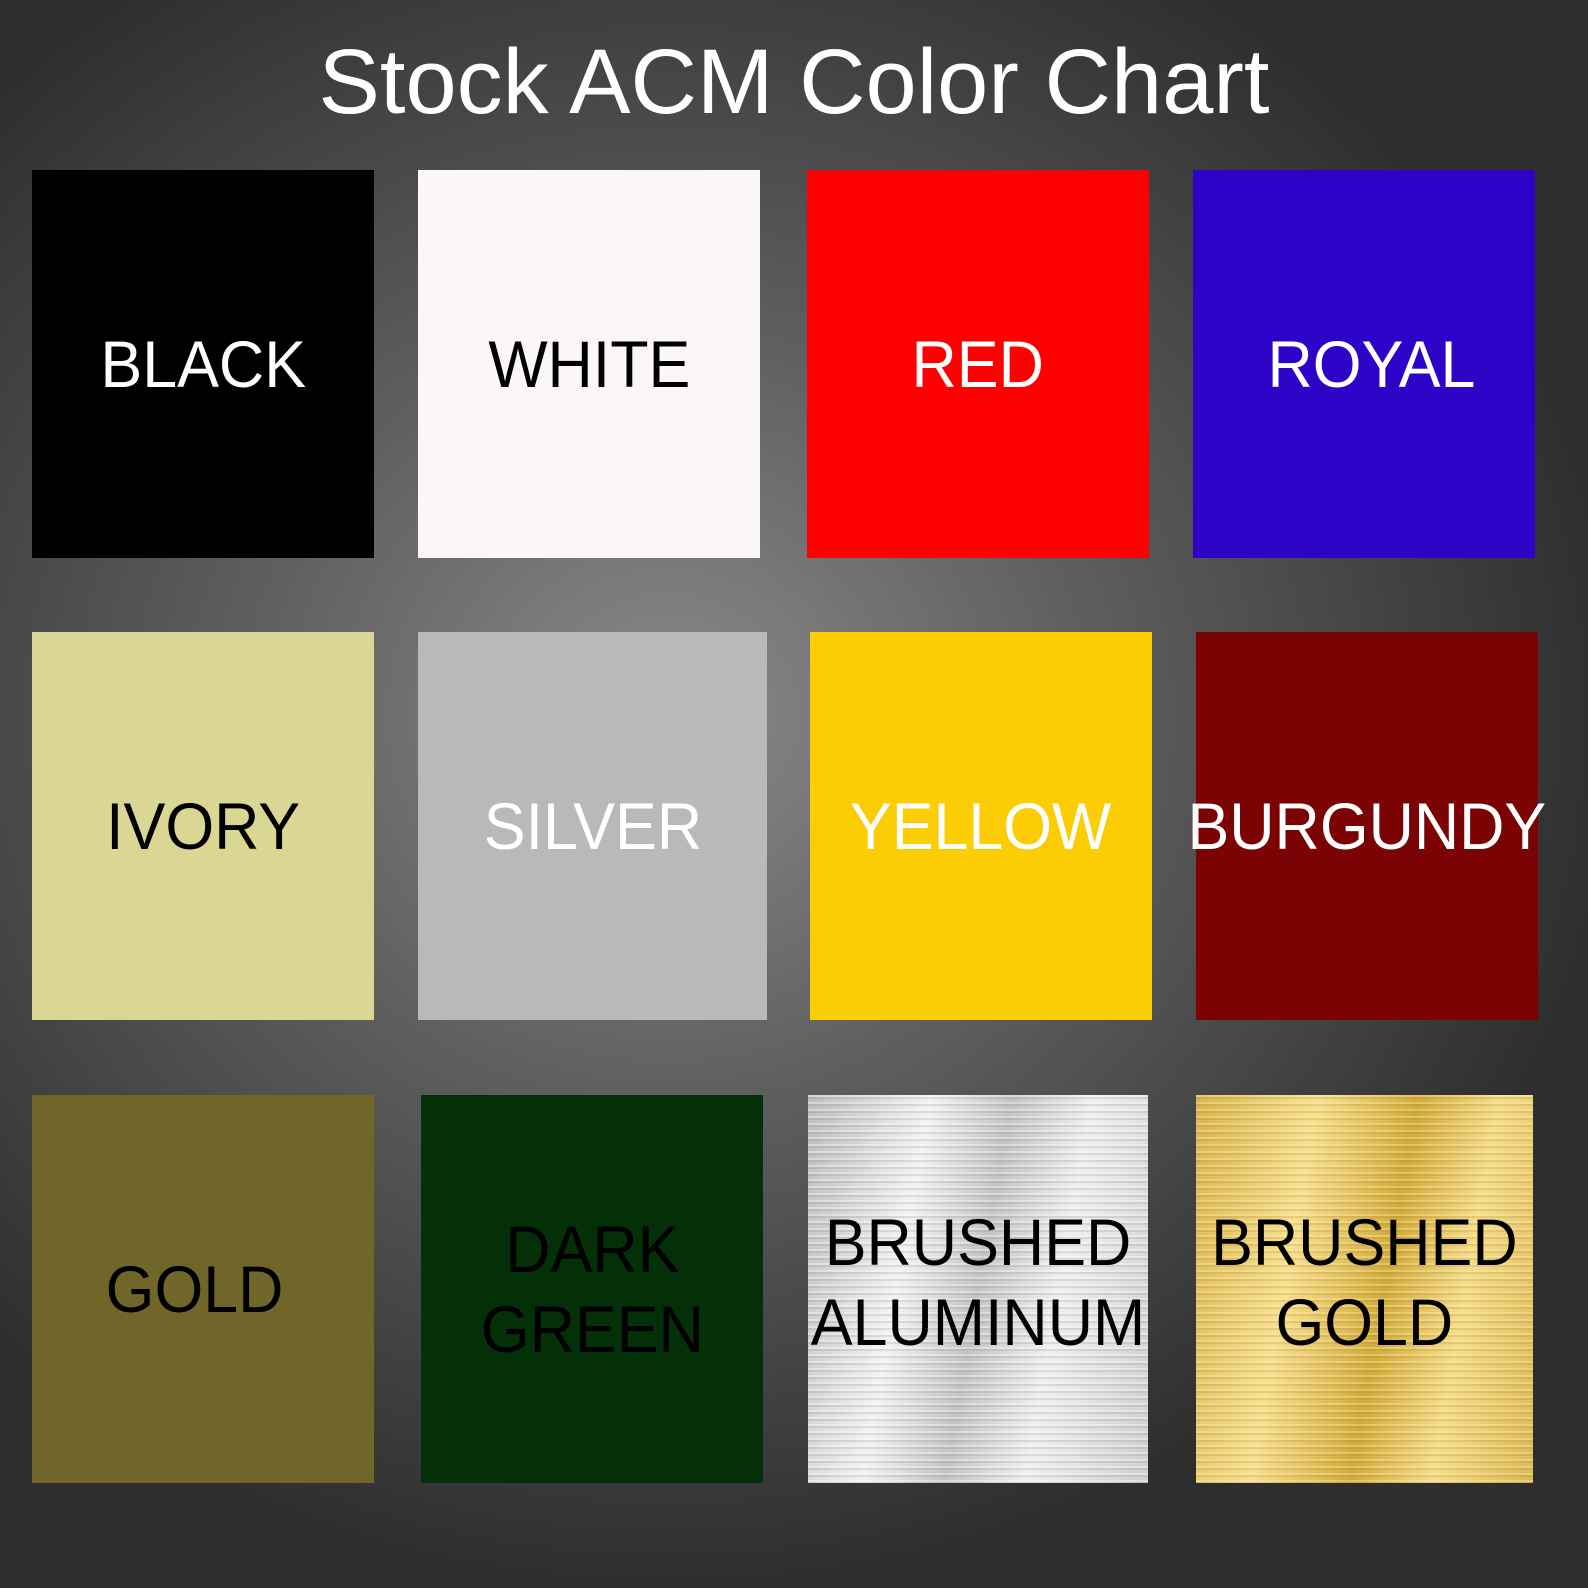 The height and width of the screenshot is (1588, 1588). I want to click on swatch-black: BLACK, so click(203, 364).